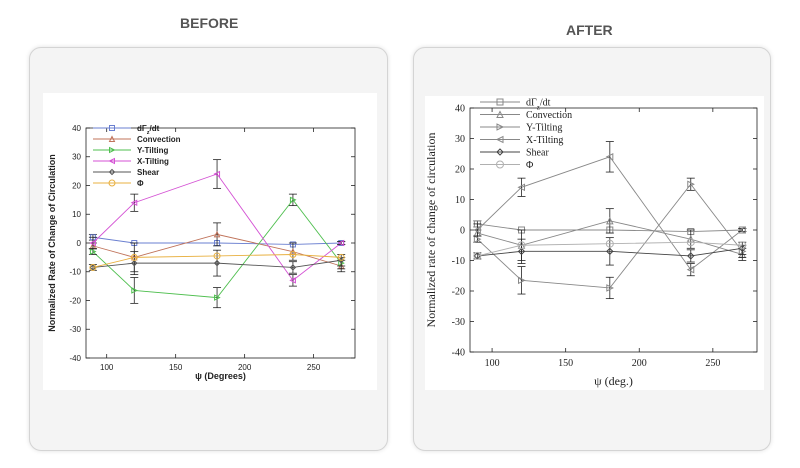  What do you see at coordinates (220, 376) in the screenshot?
I see `x-axis-label: ψ (Degrees)` at bounding box center [220, 376].